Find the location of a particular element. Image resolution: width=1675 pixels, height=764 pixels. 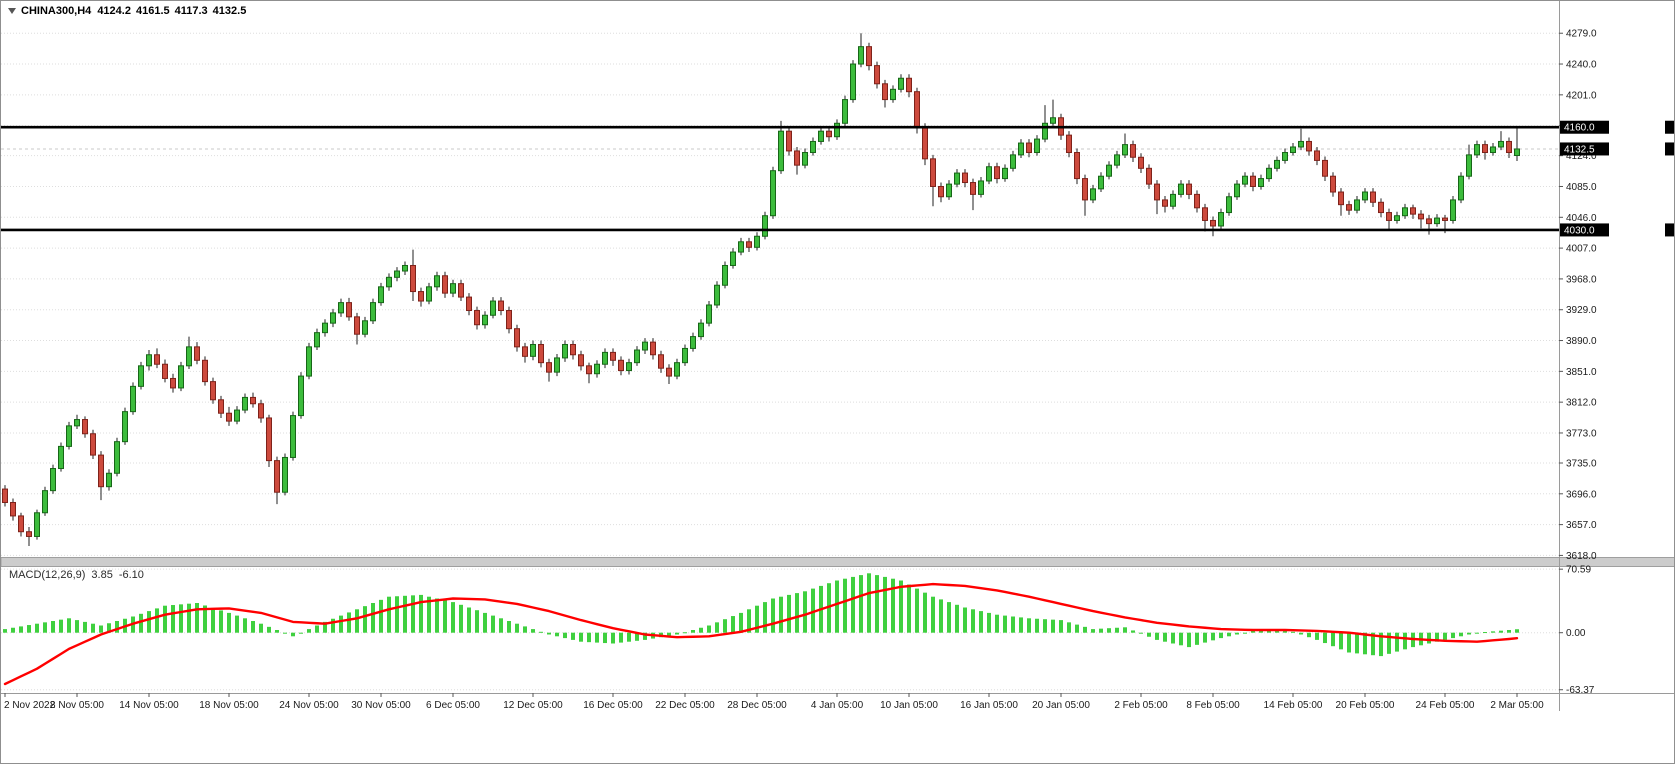

price-axis-label: 4124.0 is located at coordinates (1581, 156).